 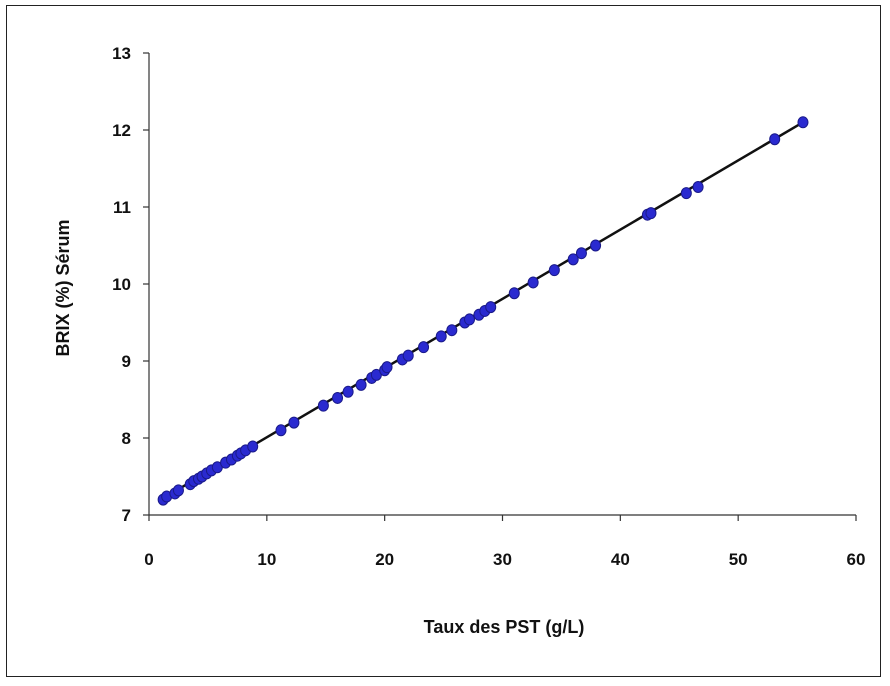 What do you see at coordinates (126, 515) in the screenshot?
I see `y-tick-label: 7` at bounding box center [126, 515].